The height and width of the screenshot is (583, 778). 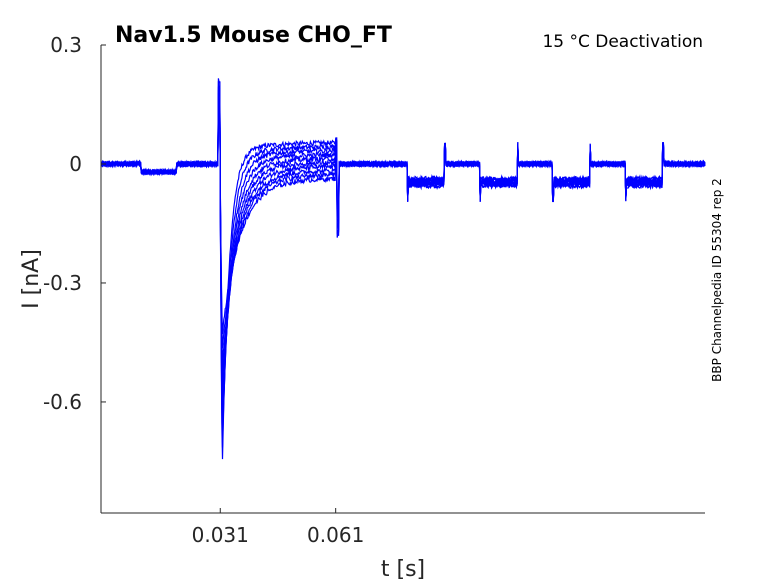 What do you see at coordinates (62, 283) in the screenshot?
I see `y-tick-label: -0.3` at bounding box center [62, 283].